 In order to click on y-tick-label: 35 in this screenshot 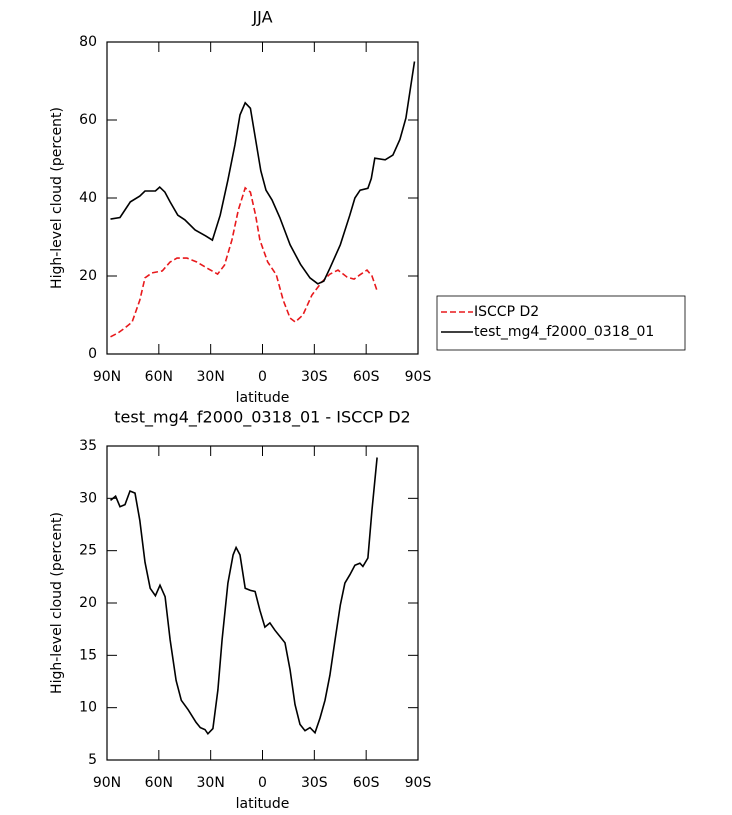, I will do `click(88, 446)`.